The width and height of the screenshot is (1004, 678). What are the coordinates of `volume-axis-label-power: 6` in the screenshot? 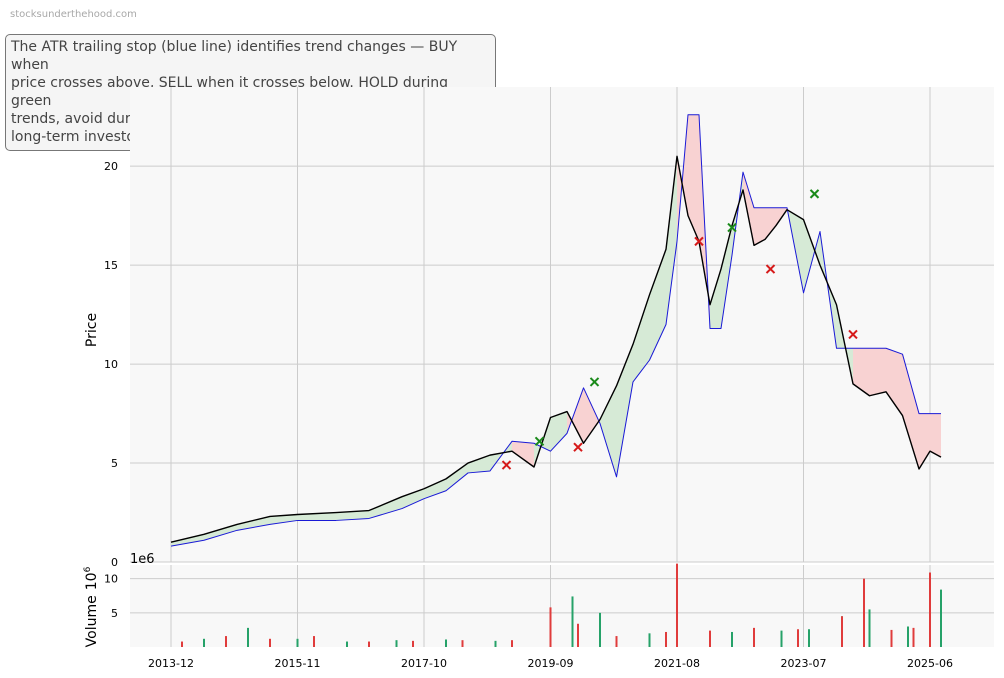 It's located at (88, 569).